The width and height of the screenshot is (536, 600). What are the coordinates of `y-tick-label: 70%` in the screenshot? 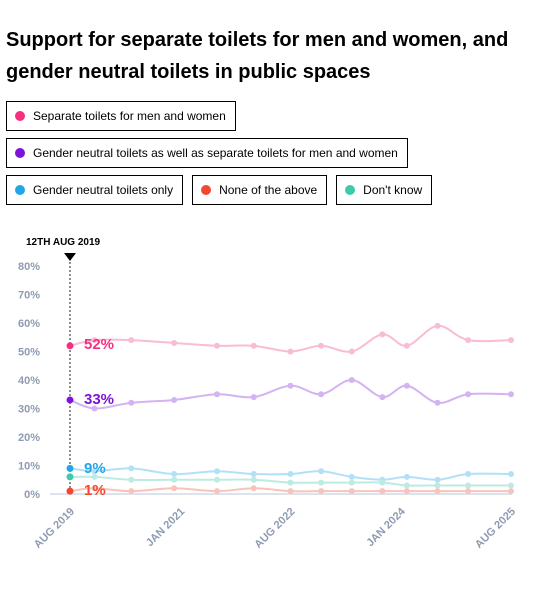 It's located at (29, 296).